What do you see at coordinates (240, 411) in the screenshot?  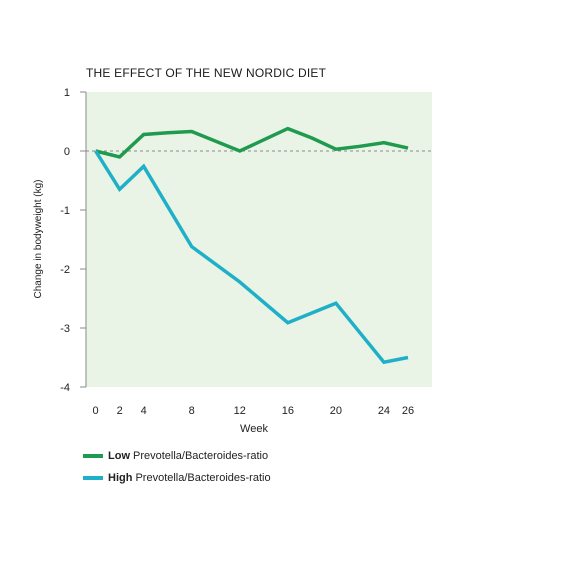 I see `x-tick-label: 12` at bounding box center [240, 411].